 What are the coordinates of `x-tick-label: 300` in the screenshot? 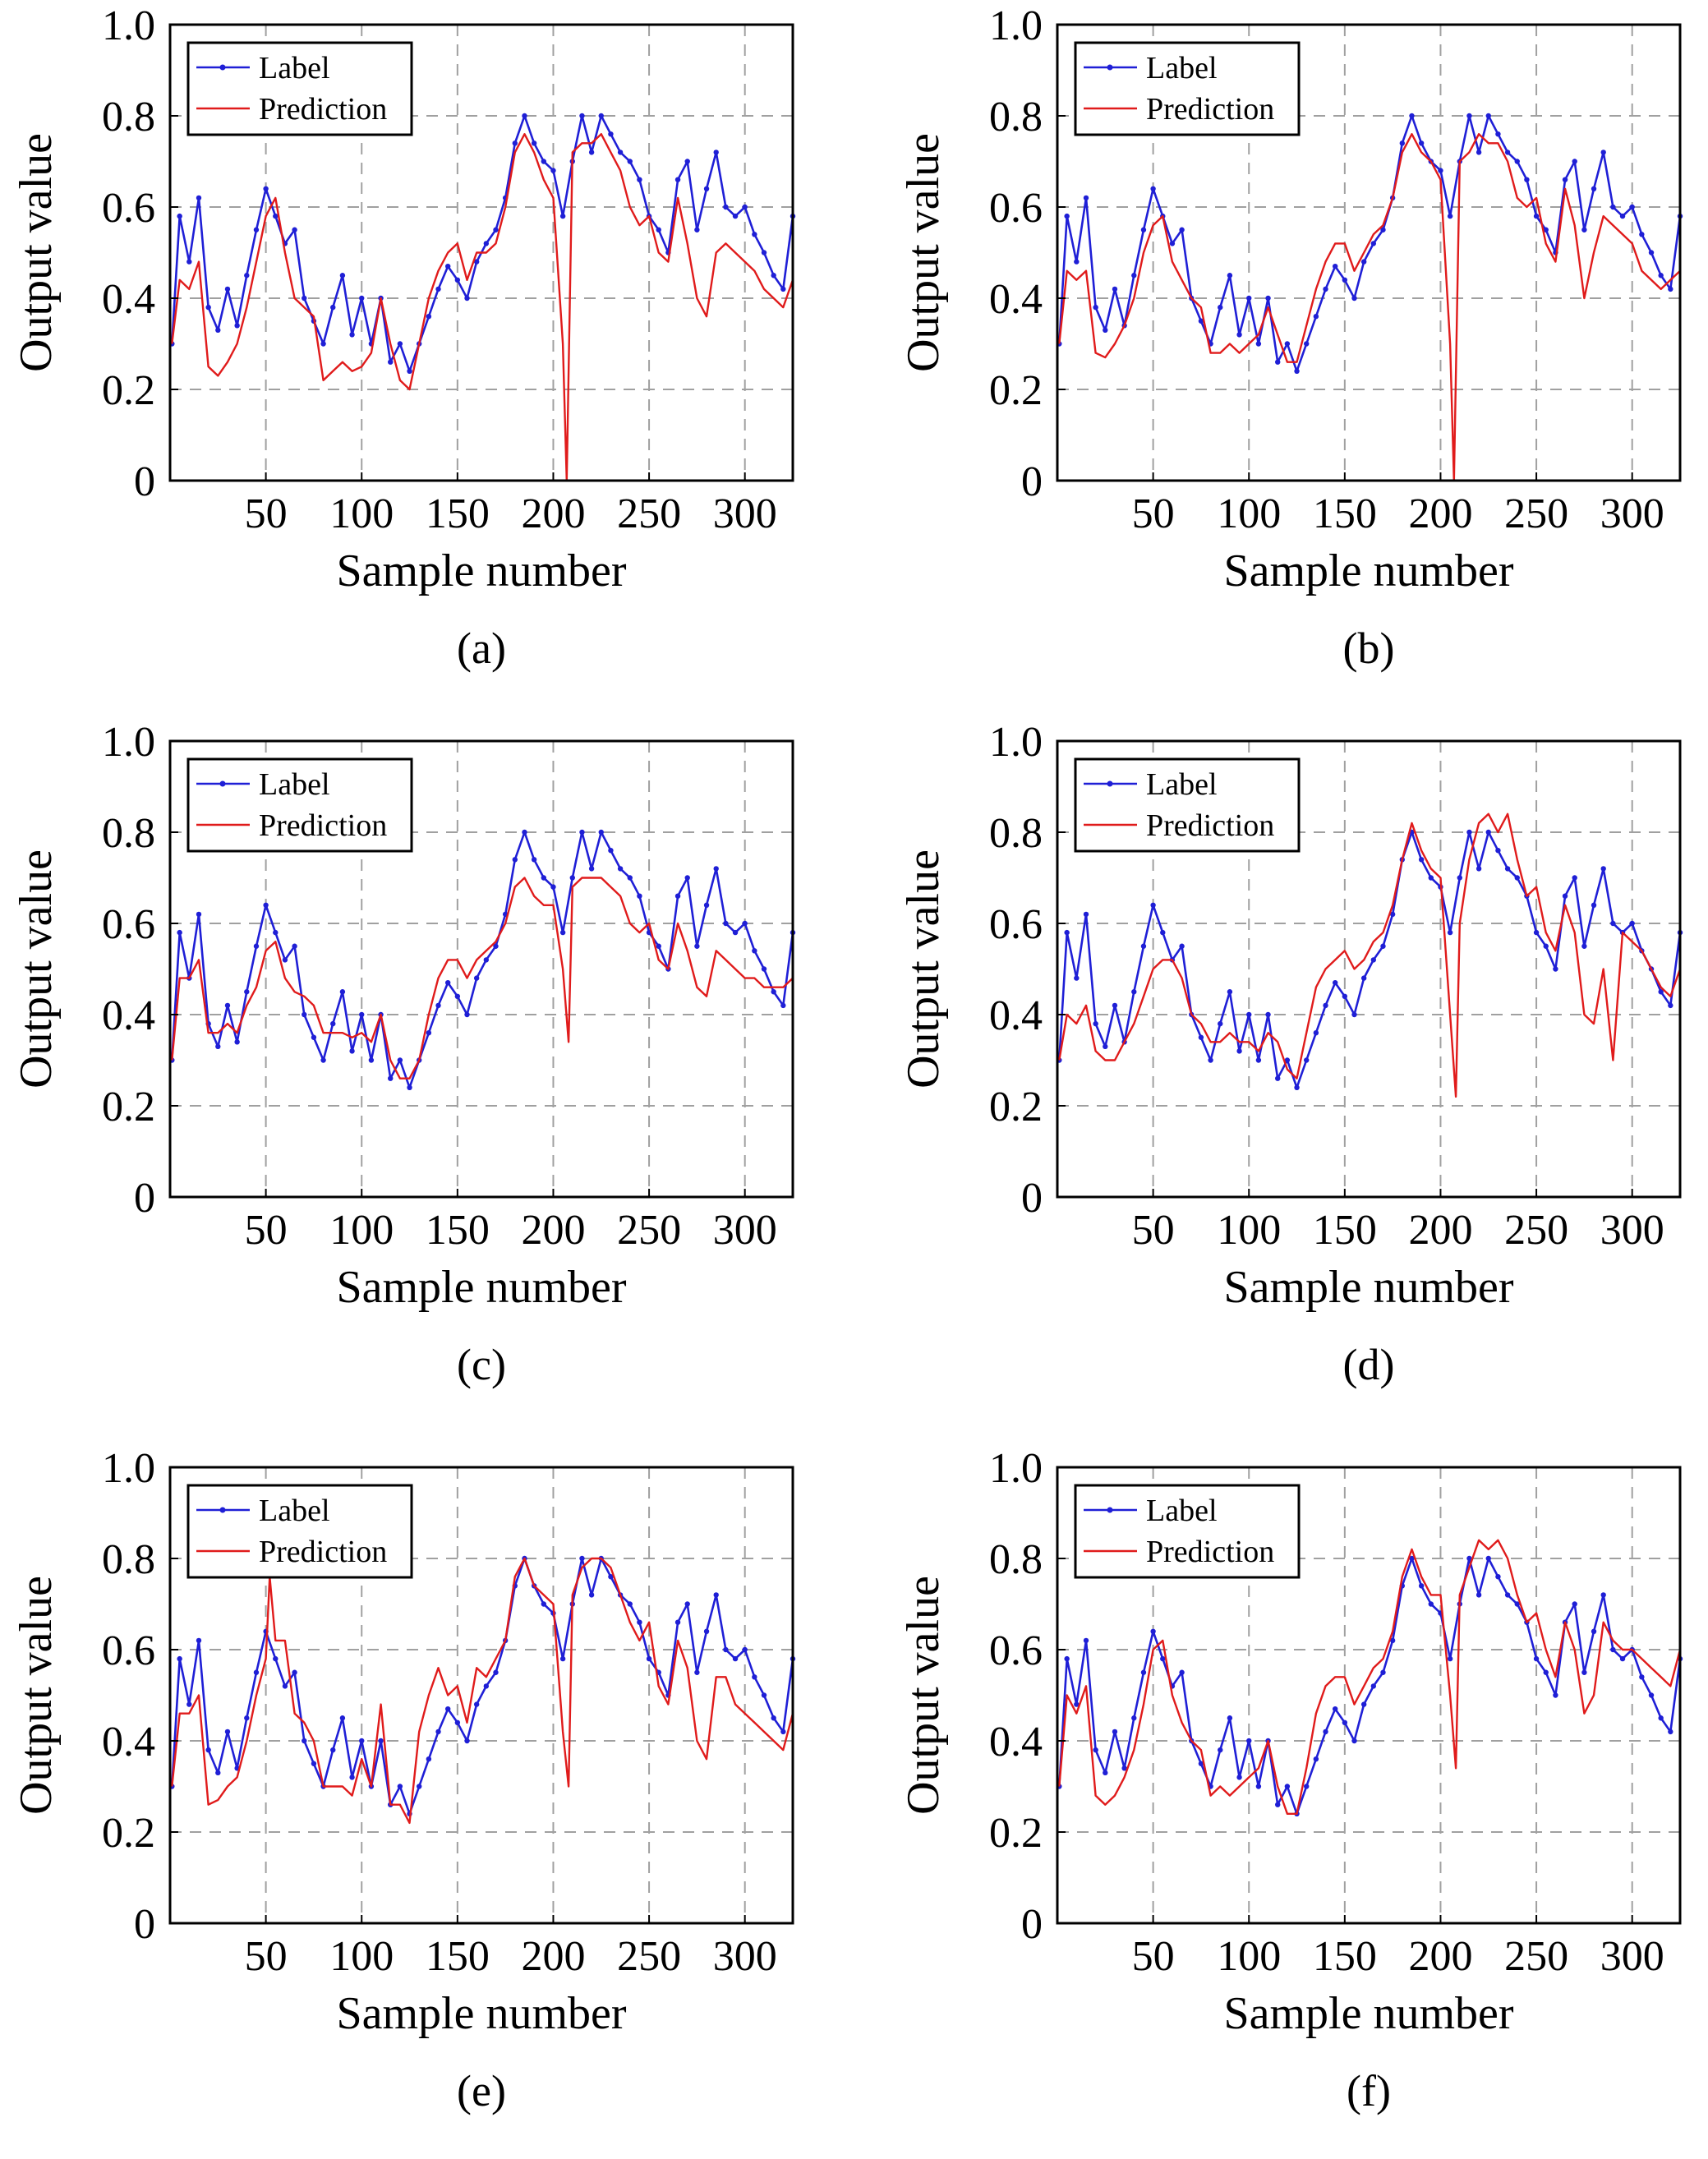 It's located at (745, 1956).